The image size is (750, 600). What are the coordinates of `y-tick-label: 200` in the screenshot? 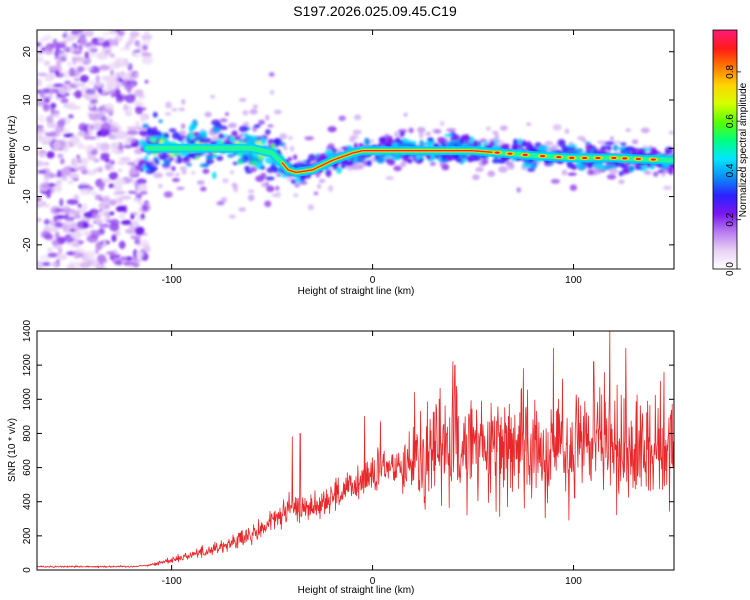 It's located at (27, 535).